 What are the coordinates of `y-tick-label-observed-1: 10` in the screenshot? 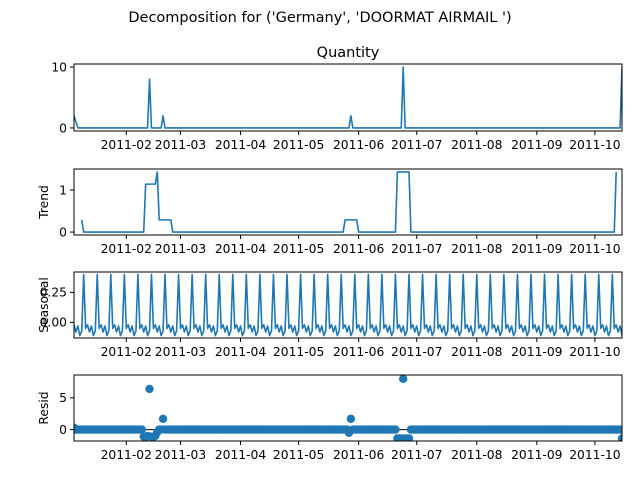 It's located at (59, 67).